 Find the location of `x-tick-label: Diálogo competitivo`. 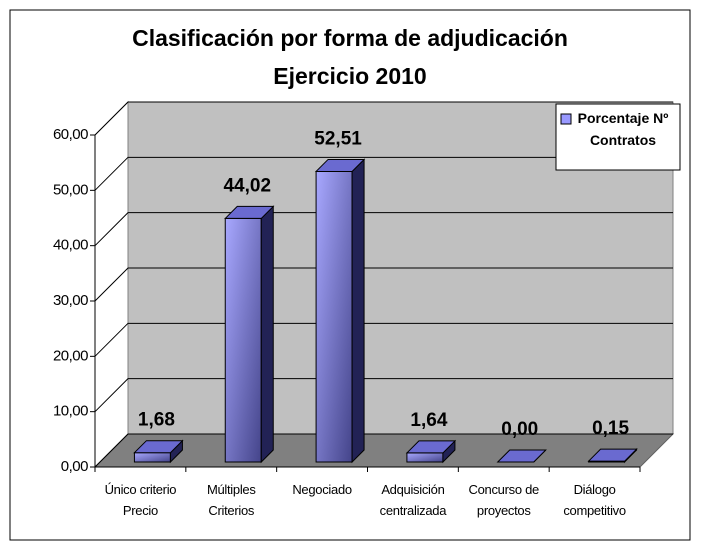

x-tick-label: Diálogo competitivo is located at coordinates (594, 500).